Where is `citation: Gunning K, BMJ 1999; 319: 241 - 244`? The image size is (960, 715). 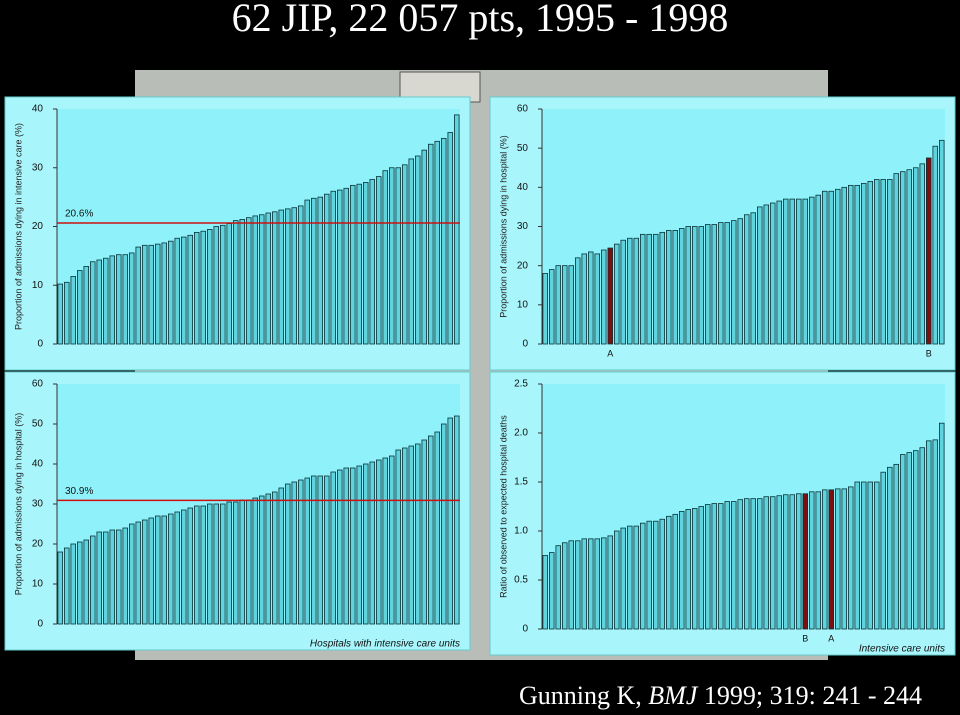
citation: Gunning K, BMJ 1999; 319: 241 - 244 is located at coordinates (720, 695).